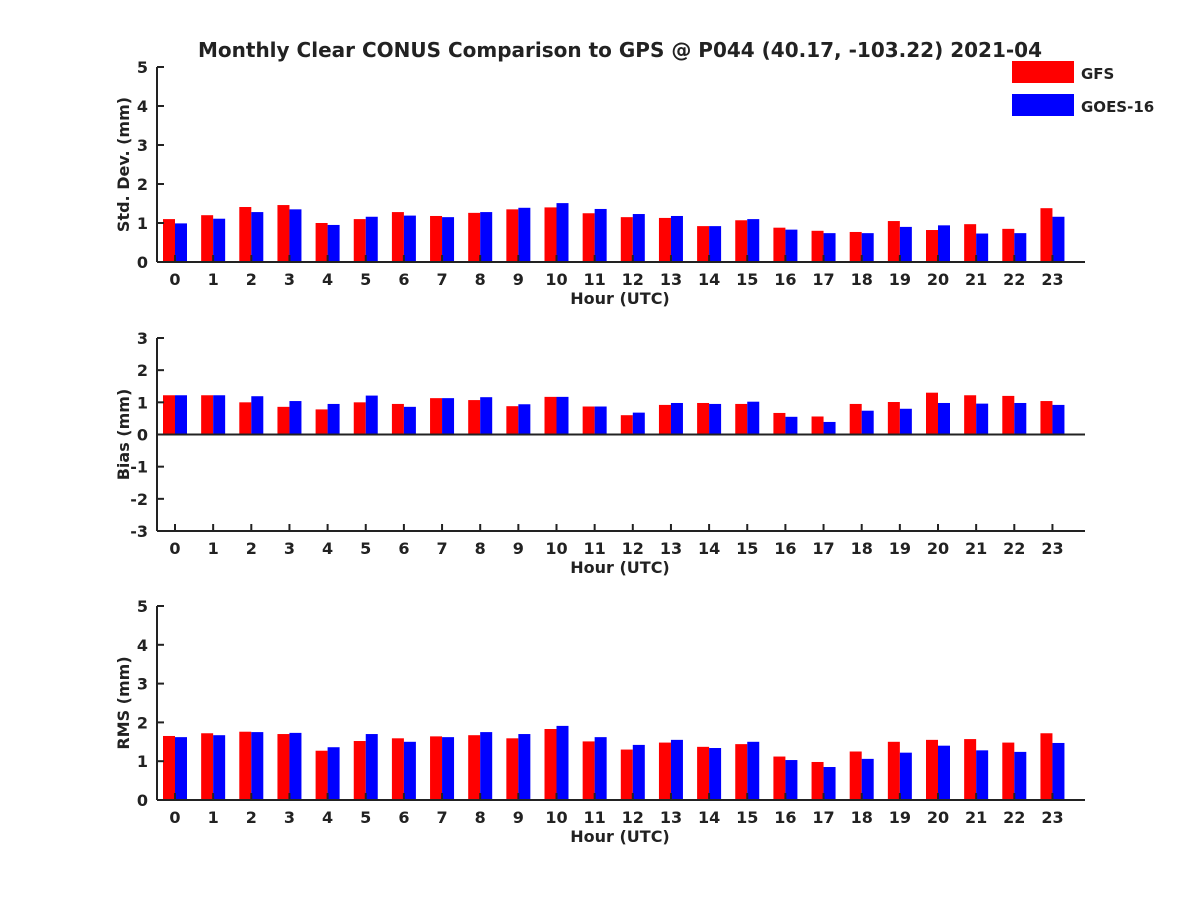 The height and width of the screenshot is (900, 1200). Describe the element at coordinates (620, 836) in the screenshot. I see `rms-x-axis-label: Hour (UTC)` at that location.